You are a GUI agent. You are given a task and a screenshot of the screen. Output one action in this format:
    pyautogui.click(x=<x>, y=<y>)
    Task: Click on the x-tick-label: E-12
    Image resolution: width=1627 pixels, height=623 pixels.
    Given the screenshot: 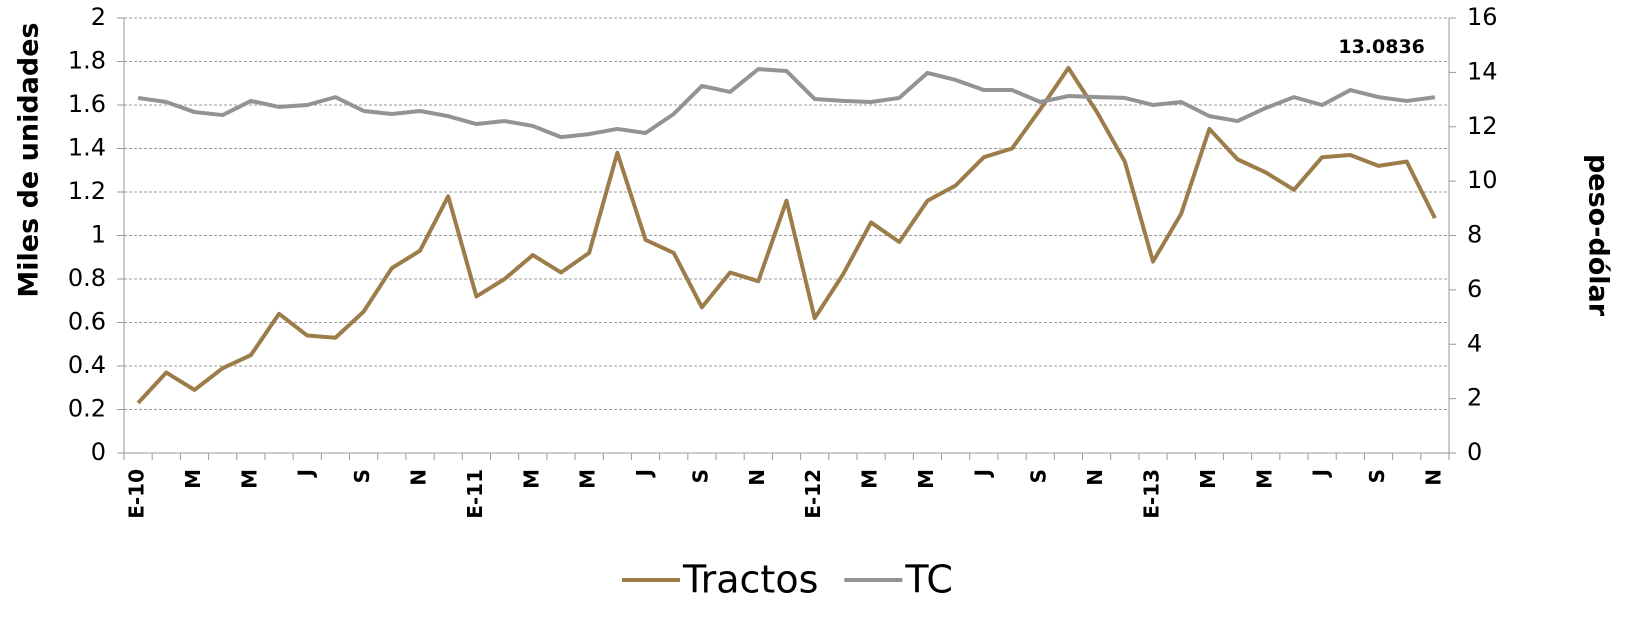 What is the action you would take?
    pyautogui.click(x=813, y=494)
    